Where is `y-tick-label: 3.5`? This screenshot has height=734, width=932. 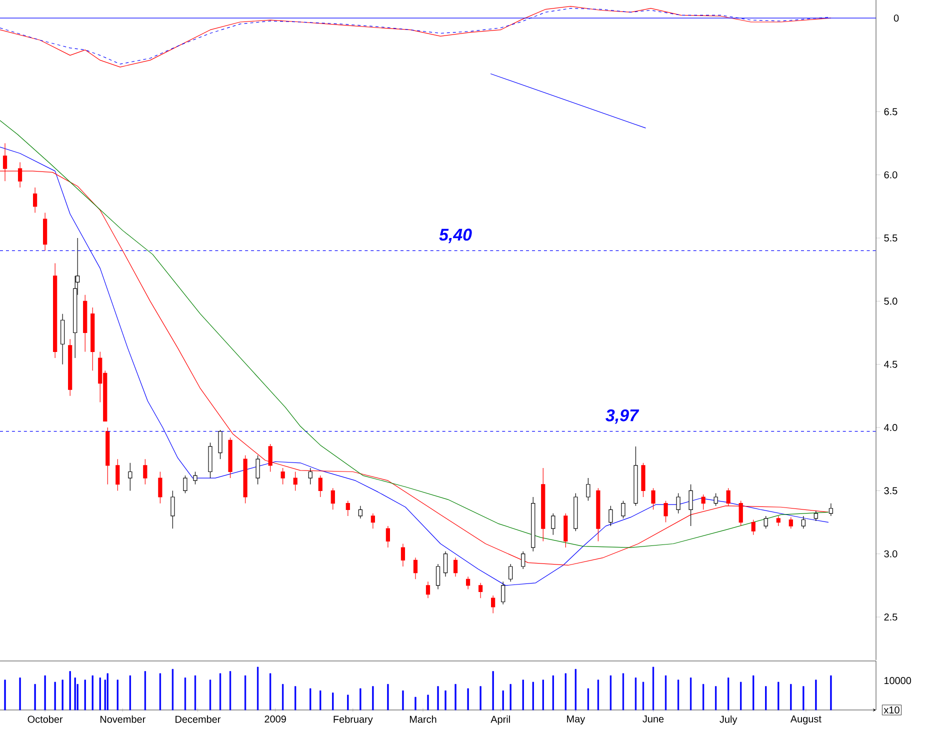
y-tick-label: 3.5 is located at coordinates (891, 490).